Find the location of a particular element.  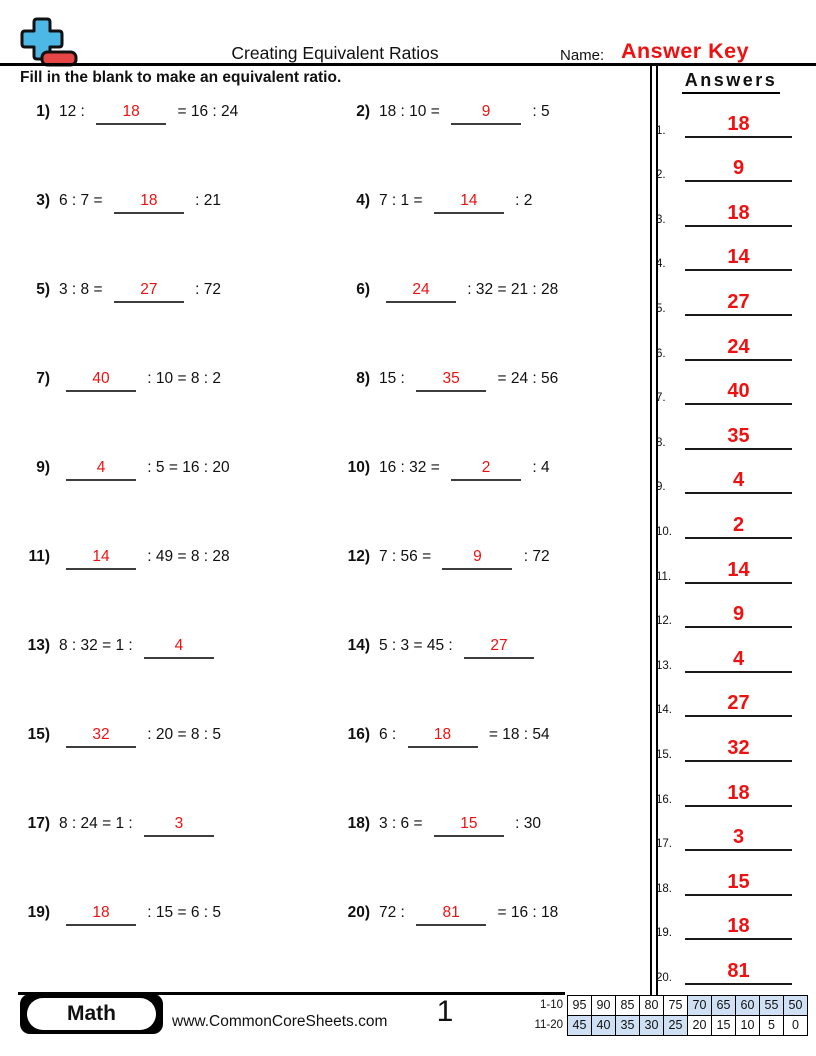

answer-blank: 2 is located at coordinates (486, 470).